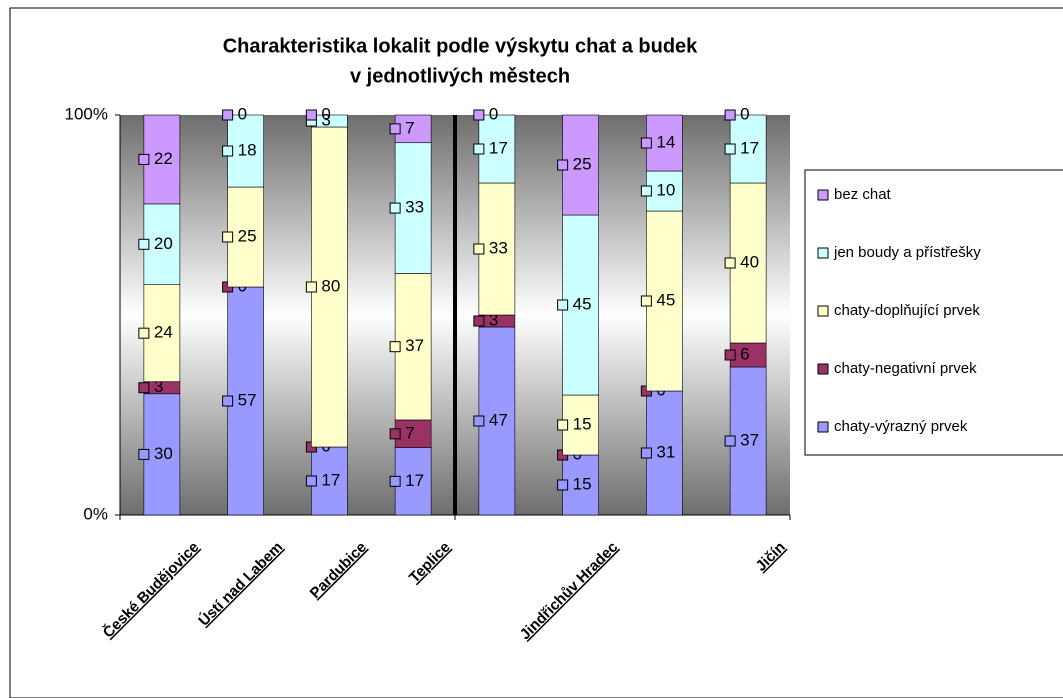 The width and height of the screenshot is (1063, 698). Describe the element at coordinates (744, 353) in the screenshot. I see `data-label: 6` at that location.